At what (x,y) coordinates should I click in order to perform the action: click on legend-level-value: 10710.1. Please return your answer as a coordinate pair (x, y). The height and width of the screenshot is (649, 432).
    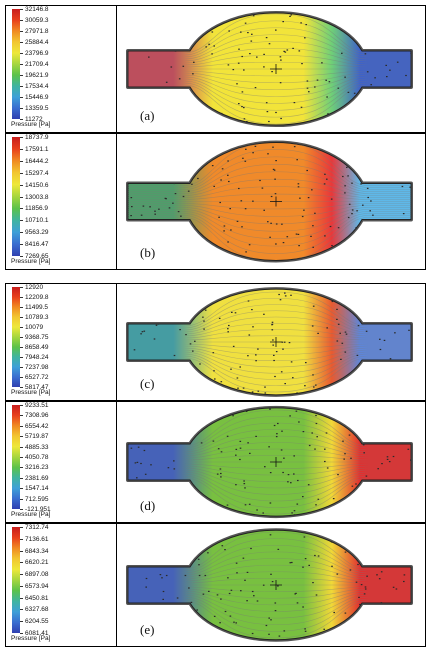
    Looking at the image, I should click on (37, 221).